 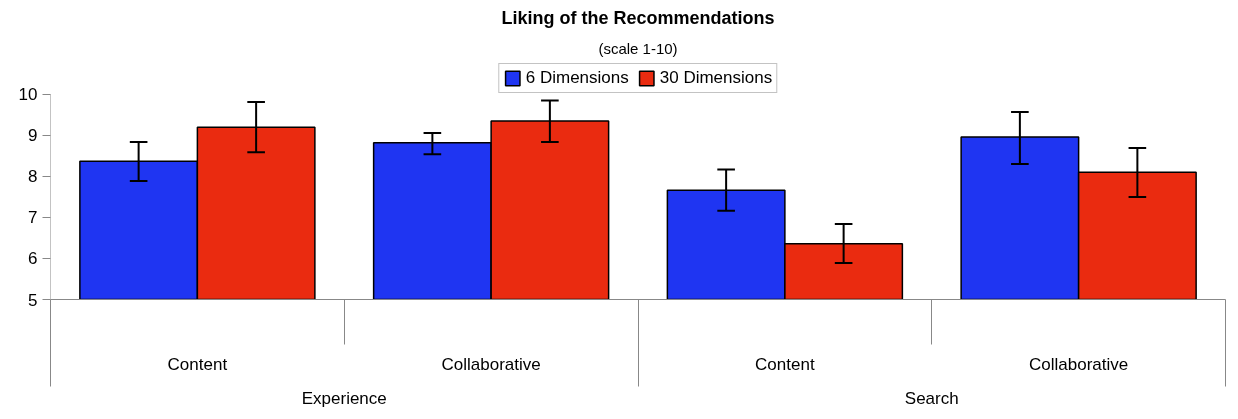 What do you see at coordinates (28, 95) in the screenshot?
I see `y-tick-label: 10` at bounding box center [28, 95].